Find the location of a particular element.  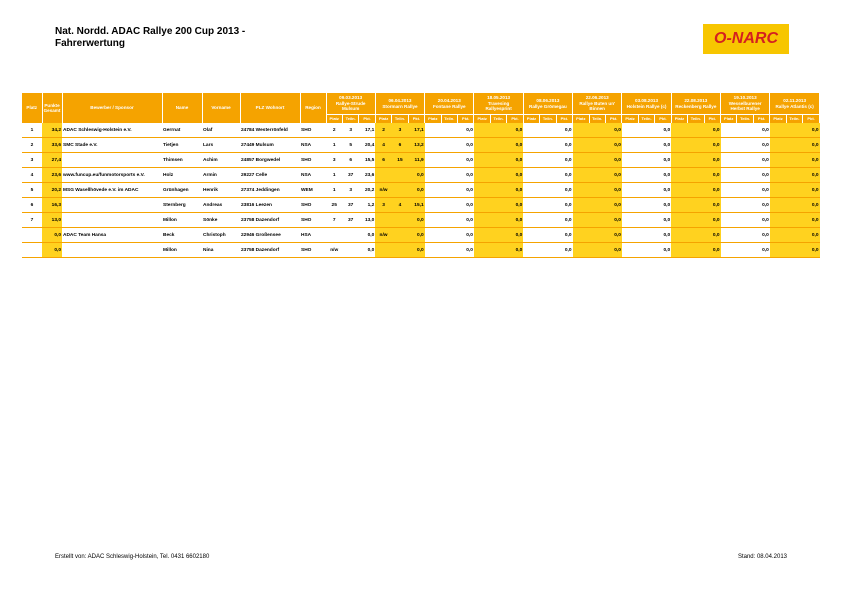

event-cell: 6 is located at coordinates (350, 160).